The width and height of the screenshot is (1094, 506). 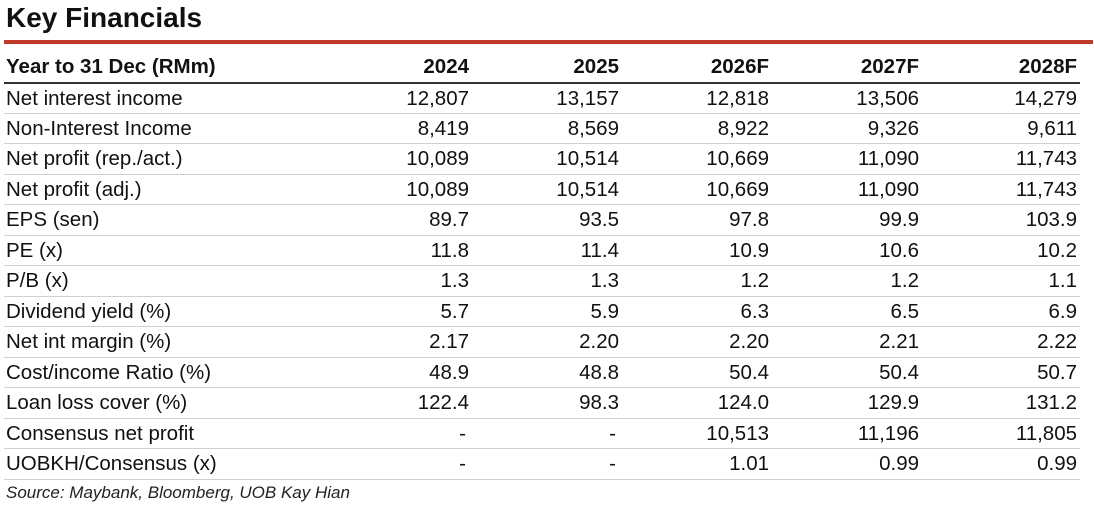 I want to click on table-row: Consensus net profit - -10,513 11,196 11,805, so click(x=542, y=433).